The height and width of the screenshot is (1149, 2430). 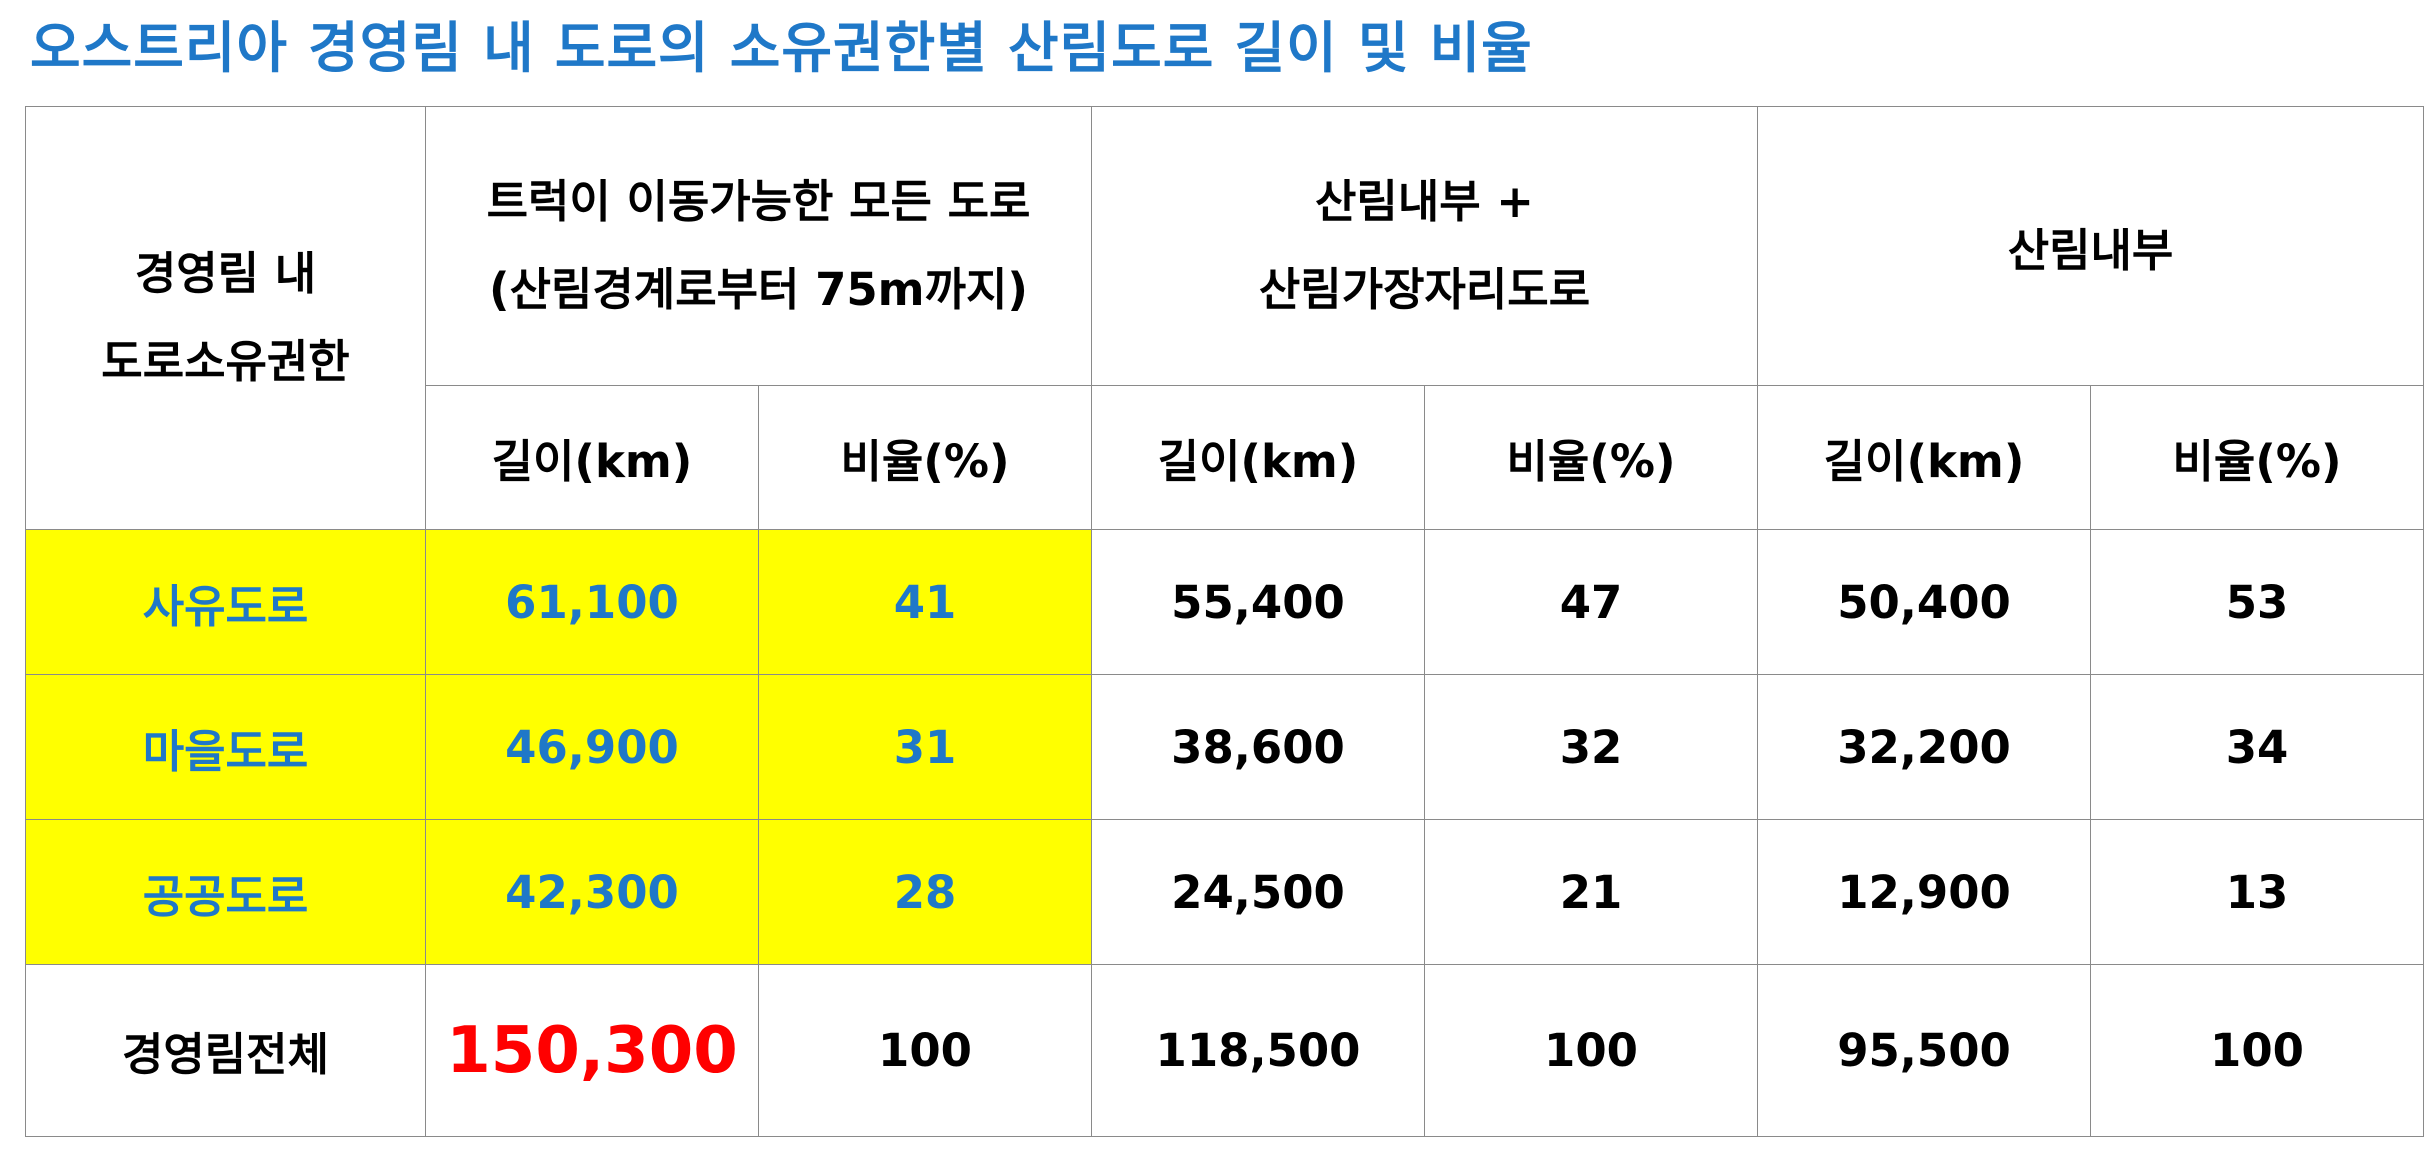 I want to click on table-cell: 32,200, so click(x=1924, y=747).